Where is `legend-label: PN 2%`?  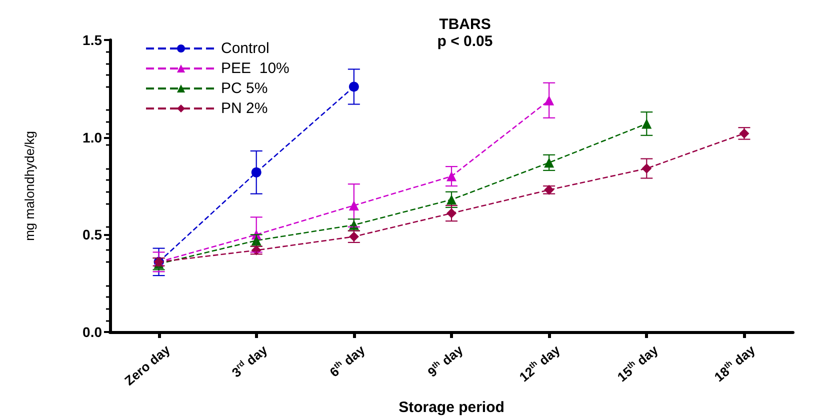
legend-label: PN 2% is located at coordinates (244, 108).